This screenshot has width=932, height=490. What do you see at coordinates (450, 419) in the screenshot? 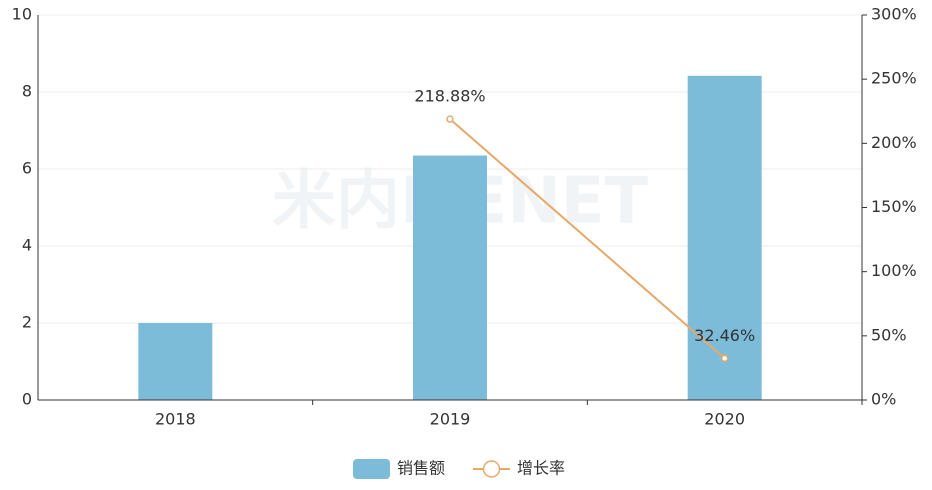
I see `x-tick-label: 2019` at bounding box center [450, 419].